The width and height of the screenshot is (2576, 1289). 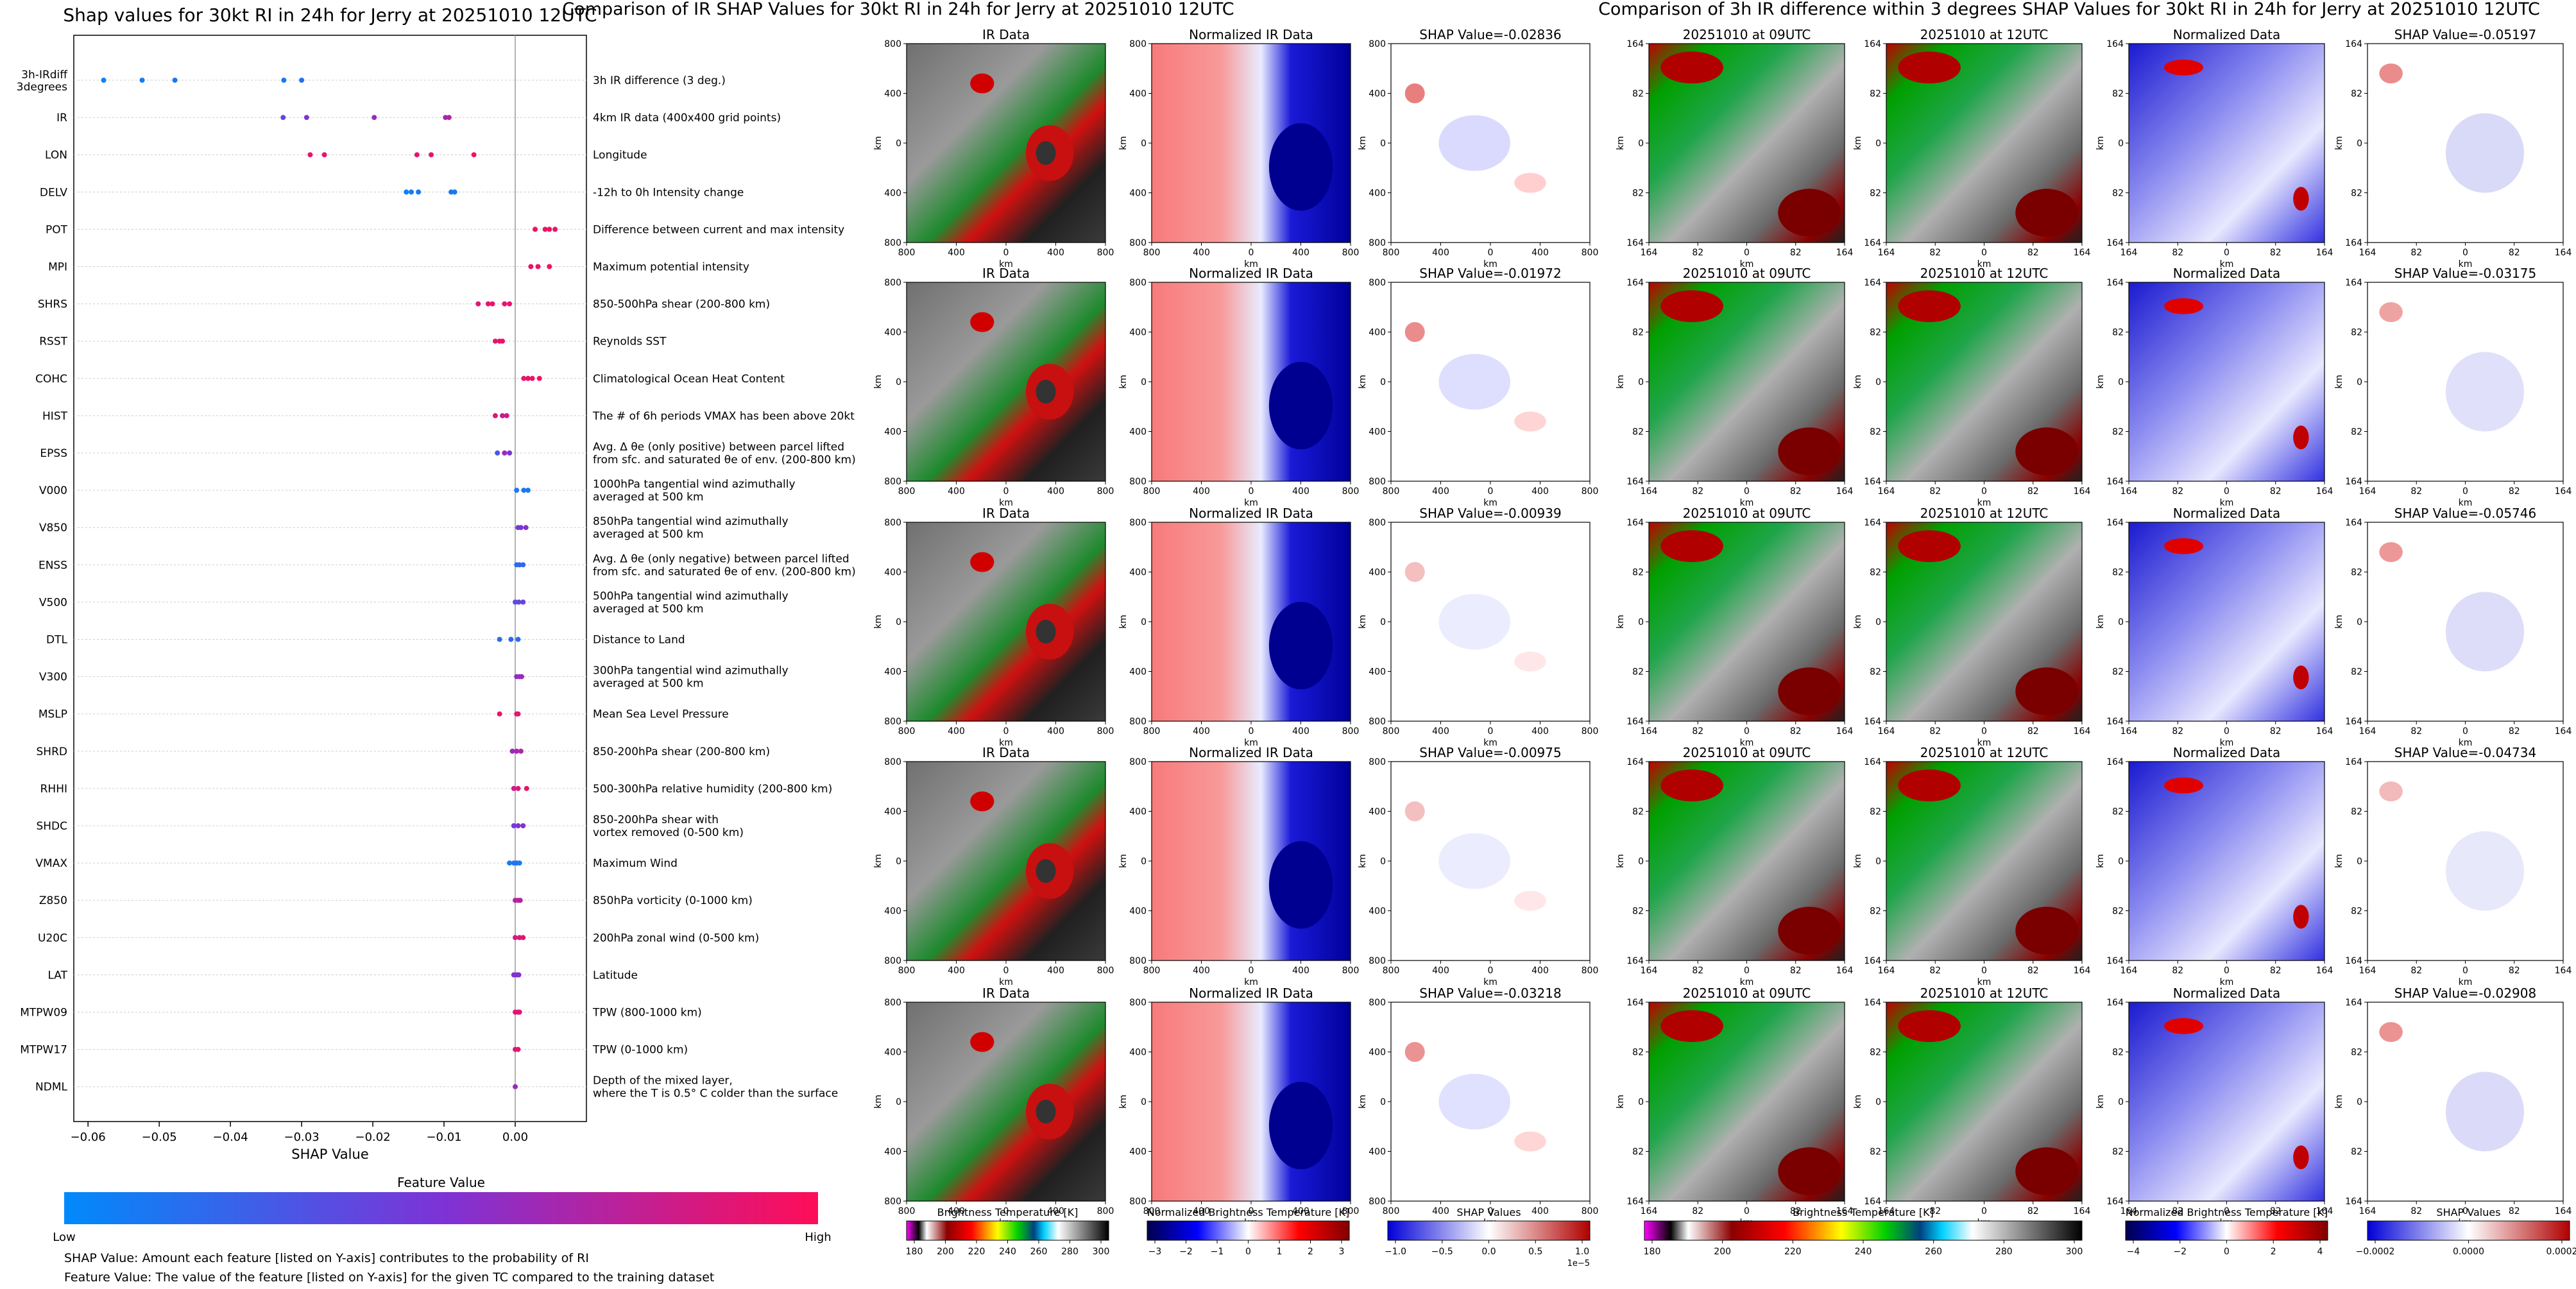 I want to click on warm-region, so click(x=2183, y=1026).